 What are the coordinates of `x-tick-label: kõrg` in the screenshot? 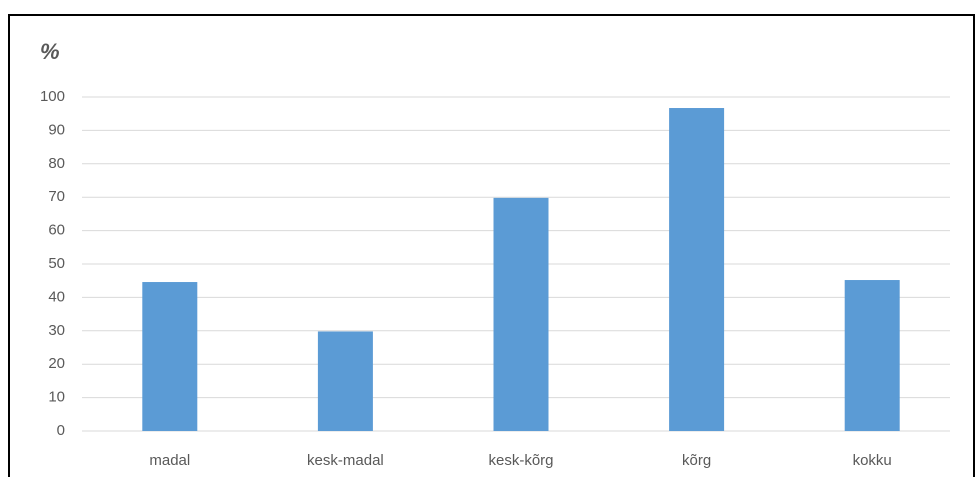 It's located at (696, 460).